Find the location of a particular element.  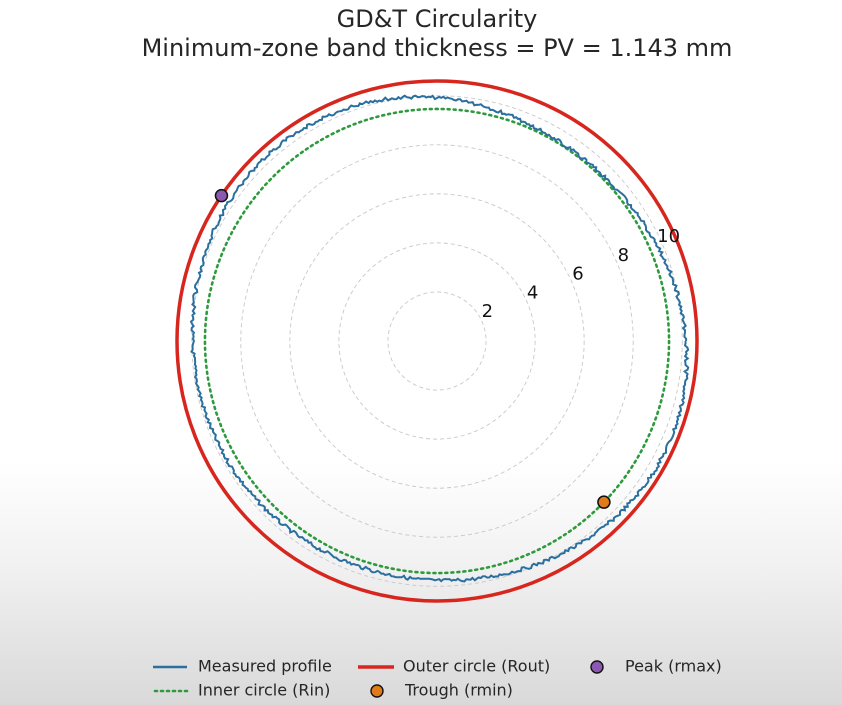

r-tick-label-4: 4 is located at coordinates (532, 292).